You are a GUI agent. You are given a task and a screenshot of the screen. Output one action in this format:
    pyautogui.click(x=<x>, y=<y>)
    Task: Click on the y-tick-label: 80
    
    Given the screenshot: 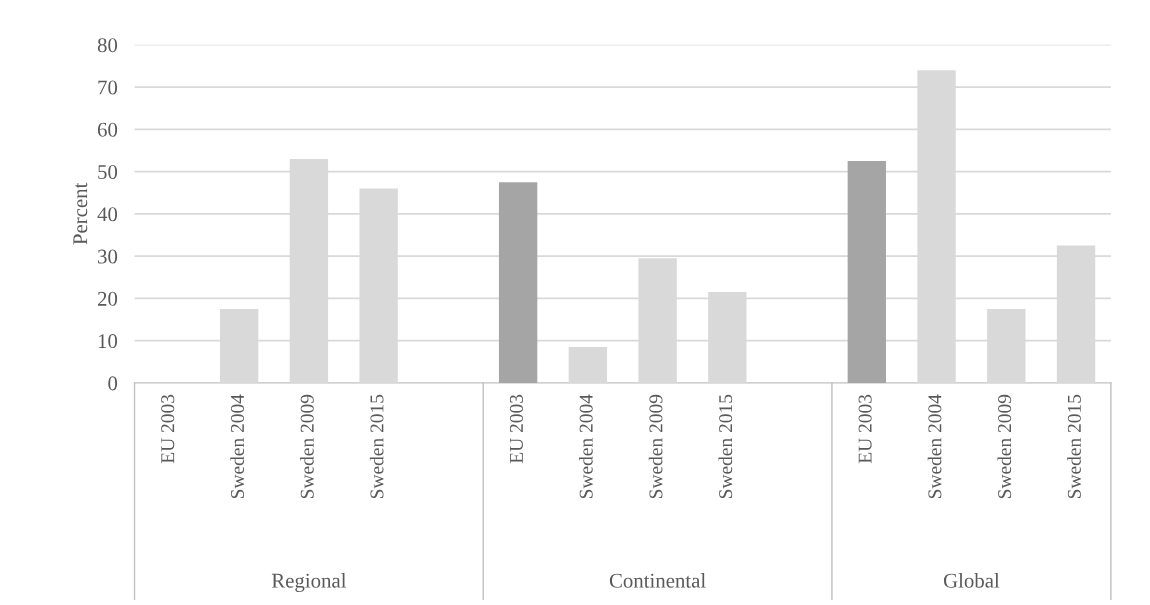 What is the action you would take?
    pyautogui.click(x=107, y=45)
    